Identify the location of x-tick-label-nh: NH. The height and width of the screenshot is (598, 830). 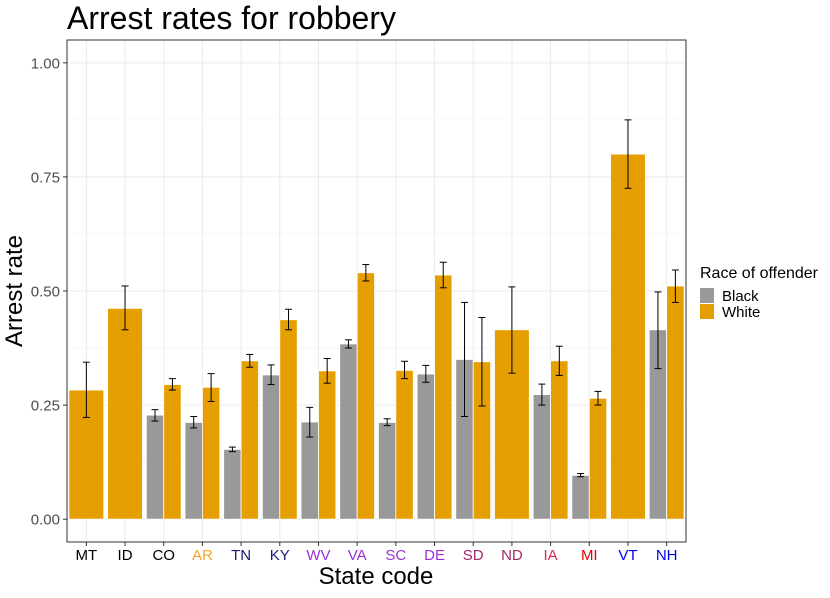
(667, 555).